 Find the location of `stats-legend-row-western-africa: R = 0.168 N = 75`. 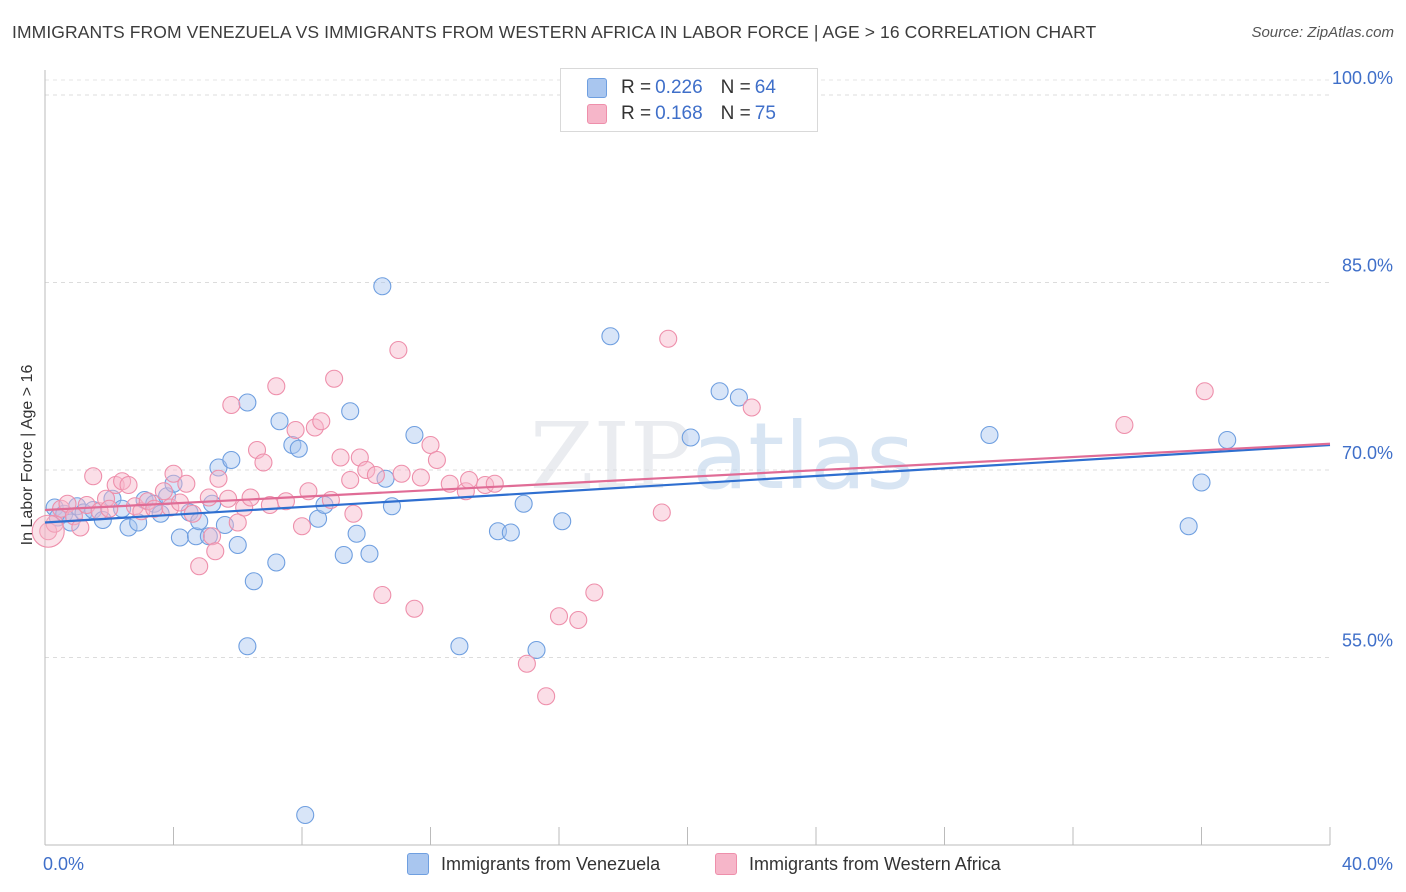

stats-legend-row-western-africa: R = 0.168 N = 75 is located at coordinates (683, 114).